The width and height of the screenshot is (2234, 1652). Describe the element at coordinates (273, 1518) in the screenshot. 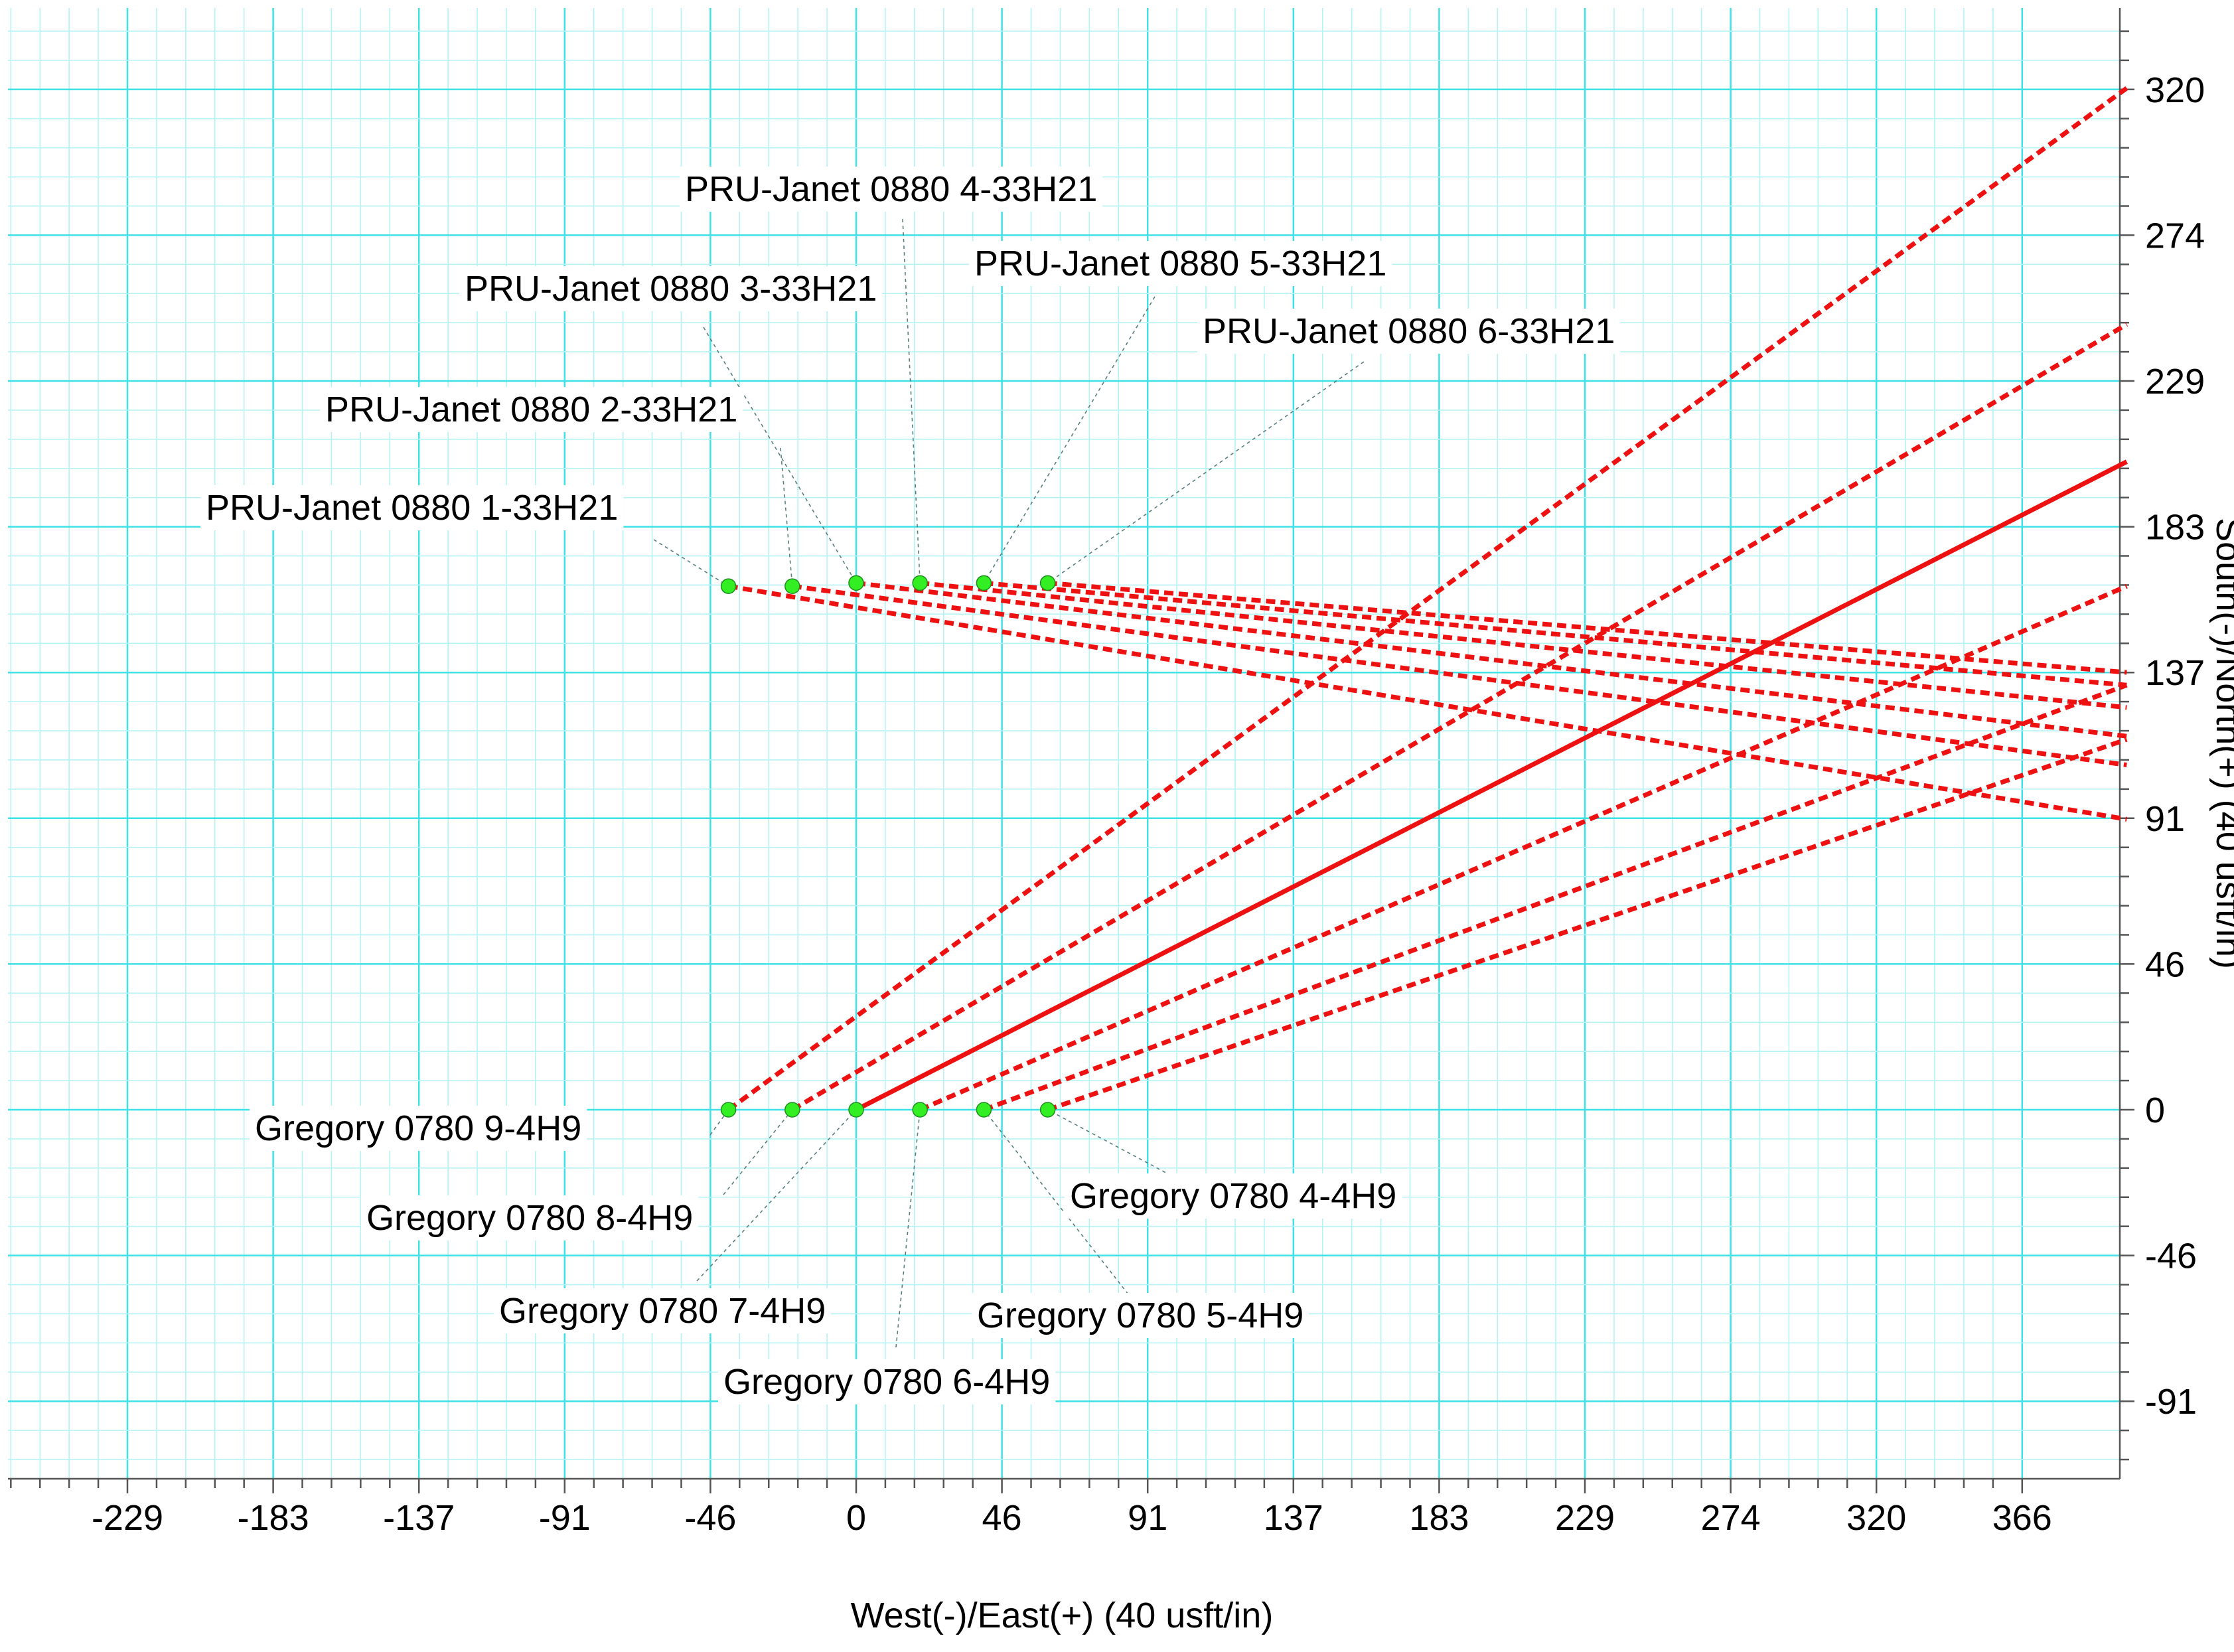

I see `x-tick-label: -183` at that location.